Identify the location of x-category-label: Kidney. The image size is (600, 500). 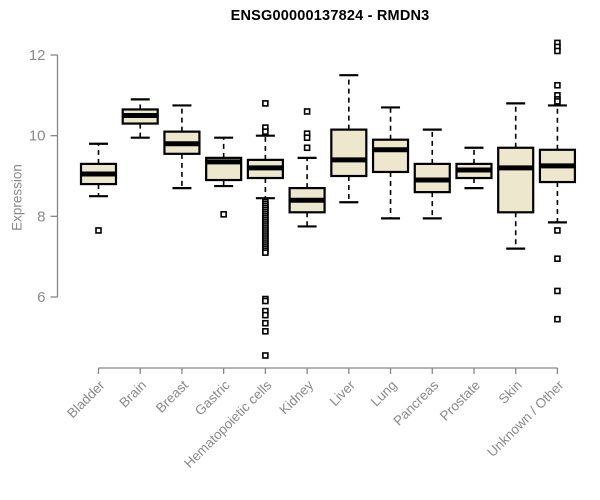
(296, 397).